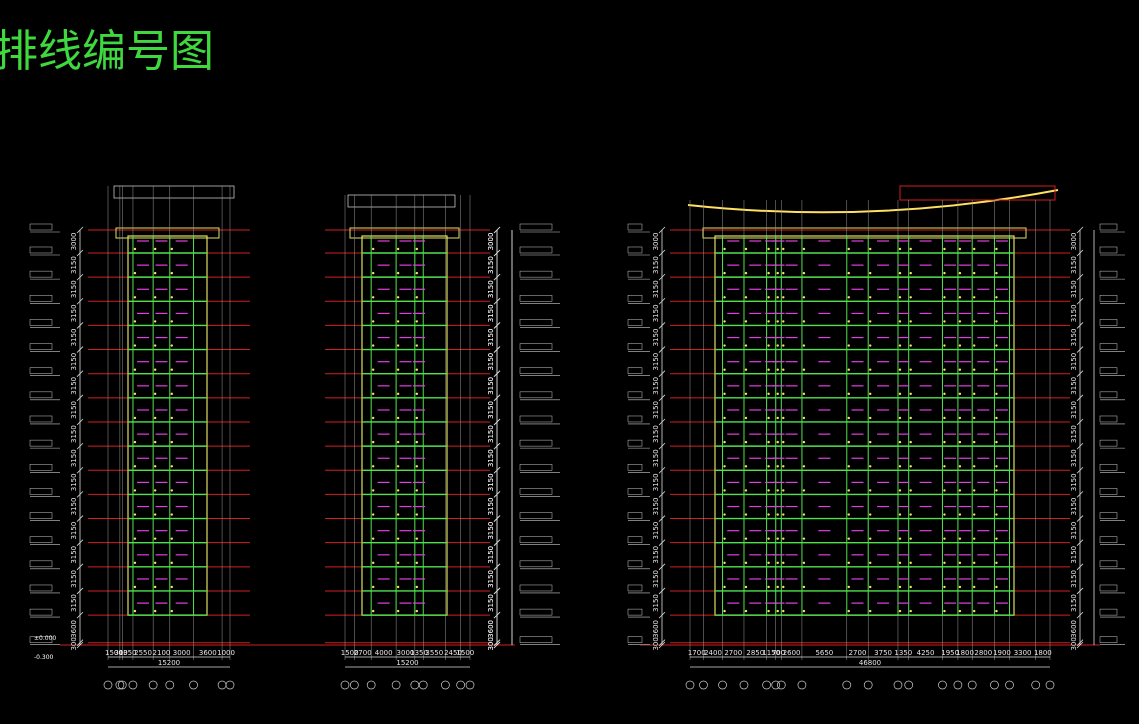 Image resolution: width=1139 pixels, height=724 pixels. Describe the element at coordinates (45, 638) in the screenshot. I see `ground-label: ±0.000` at that location.